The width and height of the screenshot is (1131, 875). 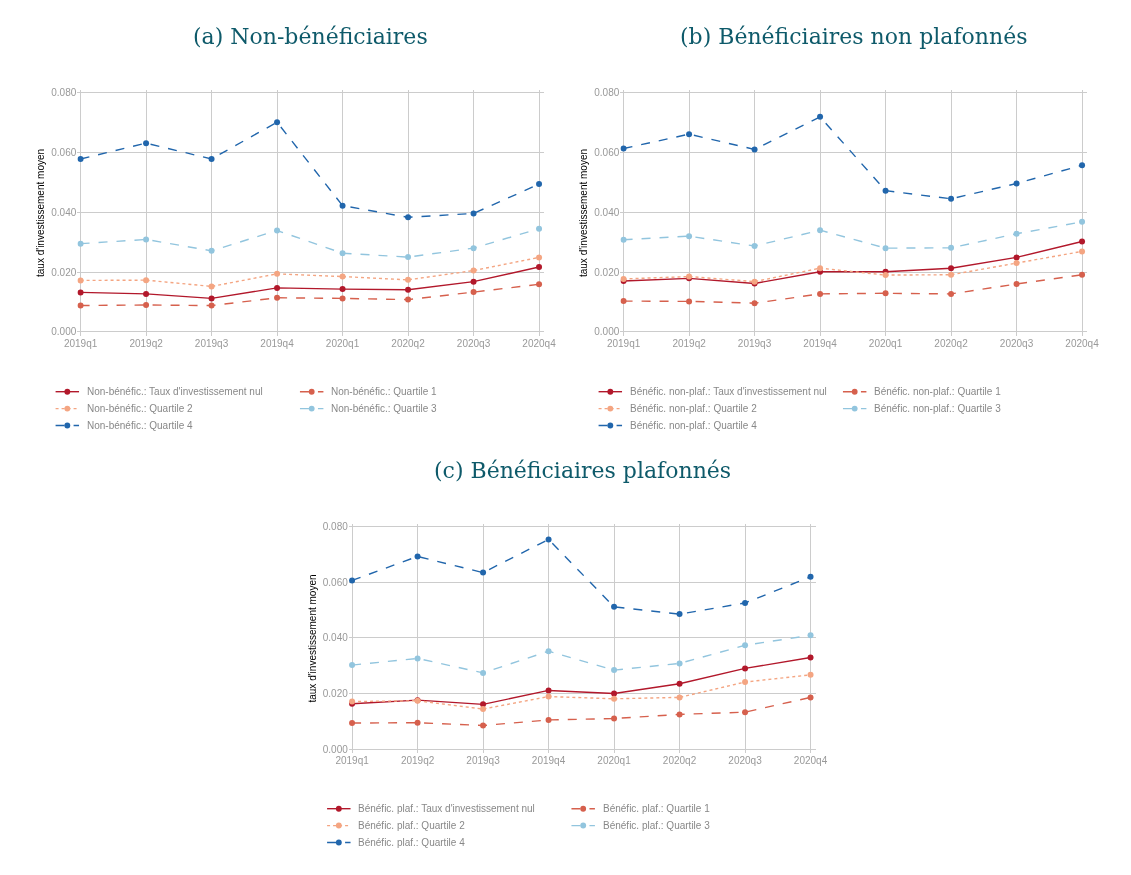 What do you see at coordinates (938, 391) in the screenshot?
I see `legend-label: Bénéfic. non-plaf.: Quartile 1` at bounding box center [938, 391].